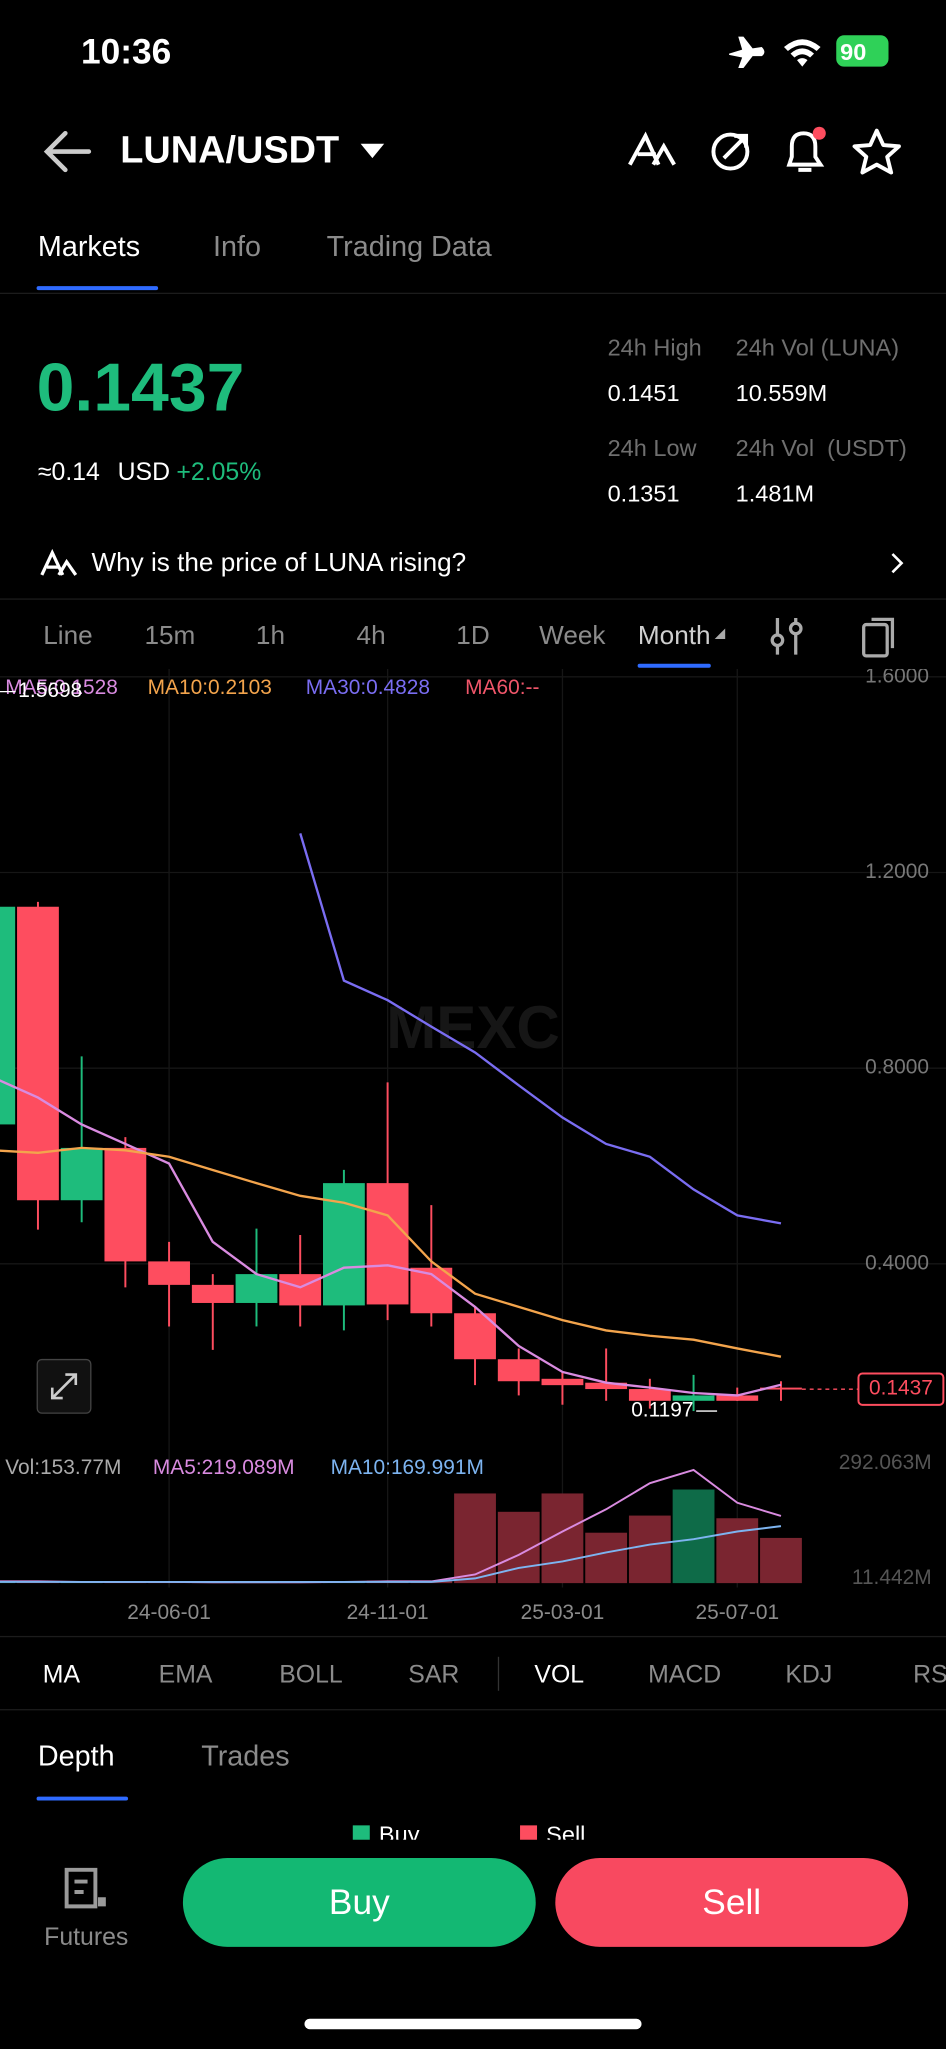 This screenshot has height=2049, width=946. I want to click on vol-ma-legend: MA10:169.991M, so click(407, 1467).